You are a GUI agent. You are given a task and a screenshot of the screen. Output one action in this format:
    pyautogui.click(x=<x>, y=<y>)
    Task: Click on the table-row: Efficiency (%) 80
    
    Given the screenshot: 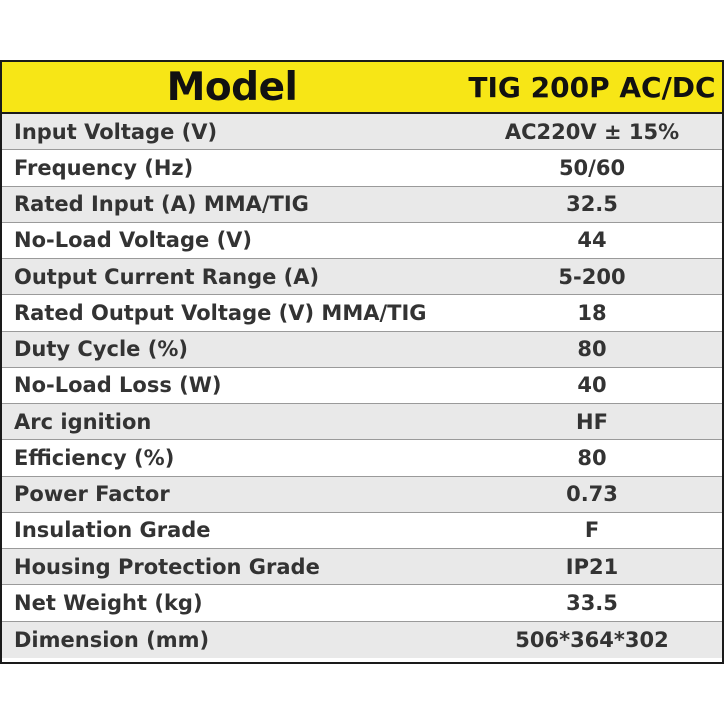 What is the action you would take?
    pyautogui.click(x=362, y=458)
    